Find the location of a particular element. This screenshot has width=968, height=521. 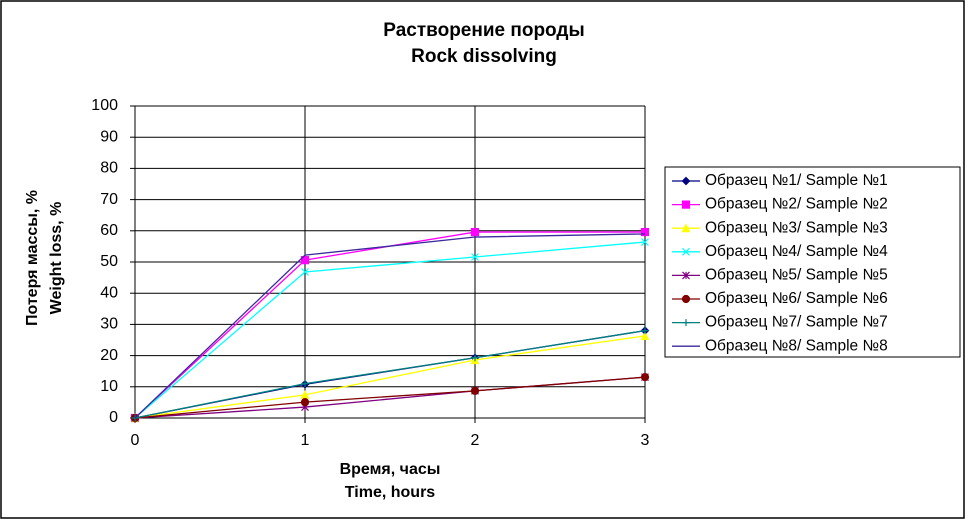

x-tick-label: 0 is located at coordinates (135, 440).